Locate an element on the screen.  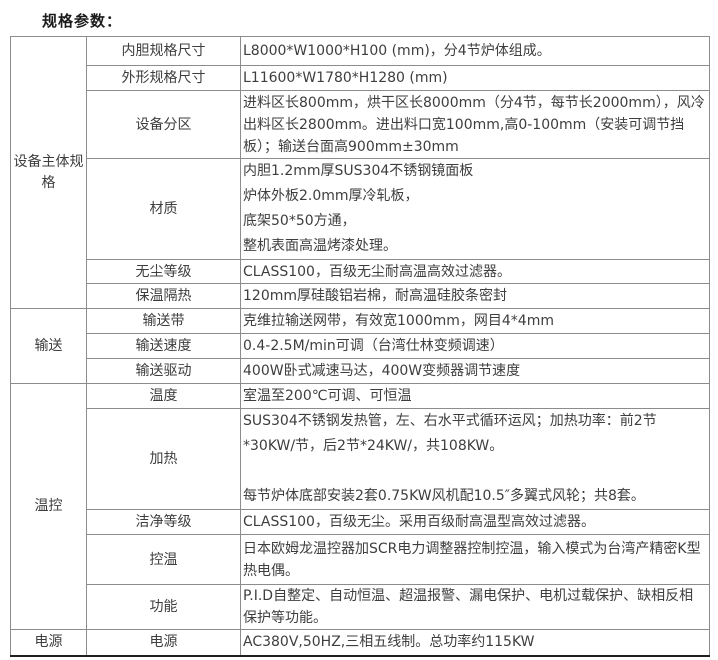
param-value-cell: 120mm厚硅酸铝岩棉，耐高温硅胶条密封 is located at coordinates (475, 296).